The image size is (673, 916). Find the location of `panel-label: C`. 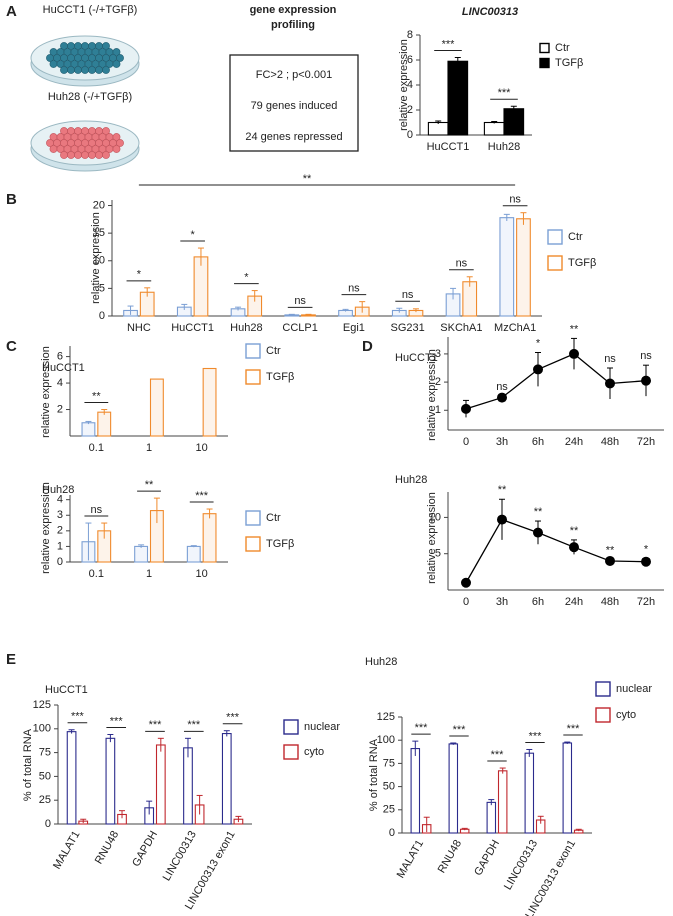

panel-label: C is located at coordinates (11, 346).